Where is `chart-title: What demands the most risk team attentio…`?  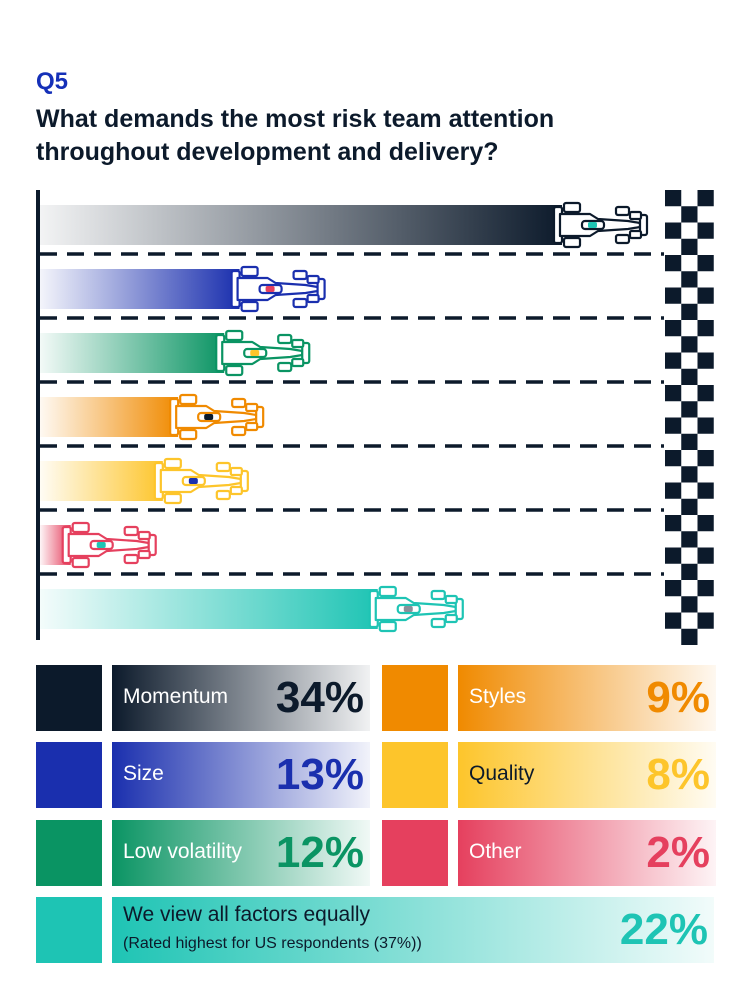
chart-title: What demands the most risk team attentio… is located at coordinates (295, 135).